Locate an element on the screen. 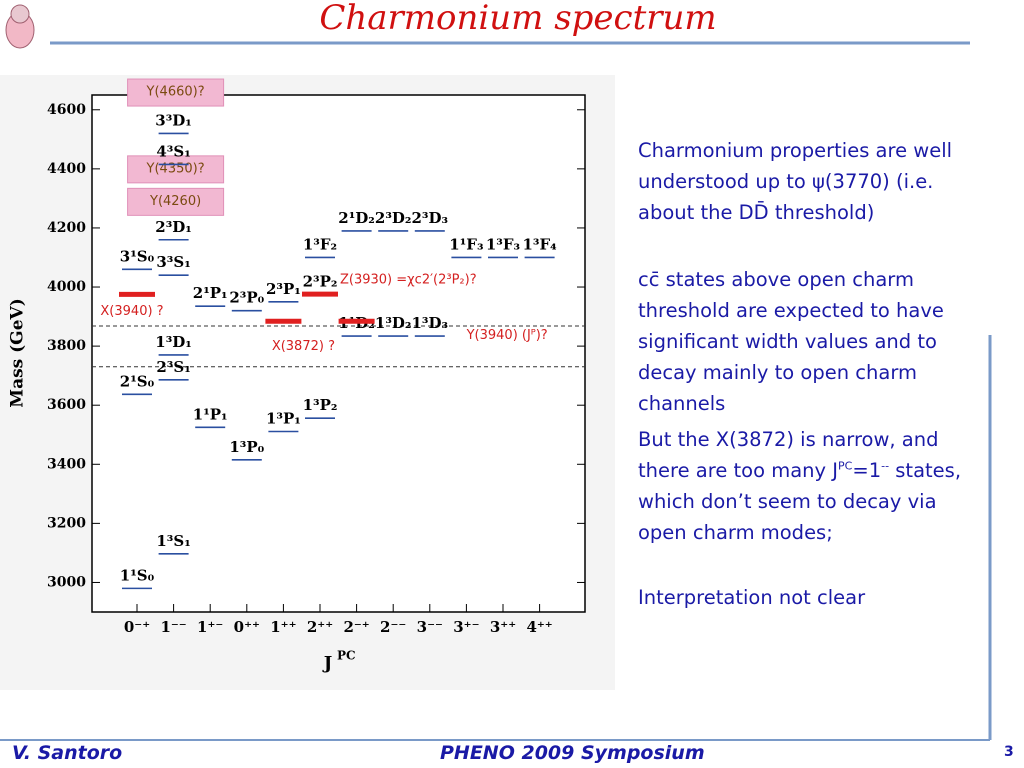 The image size is (1024, 768). state-label: 2³P₀ is located at coordinates (246, 298).